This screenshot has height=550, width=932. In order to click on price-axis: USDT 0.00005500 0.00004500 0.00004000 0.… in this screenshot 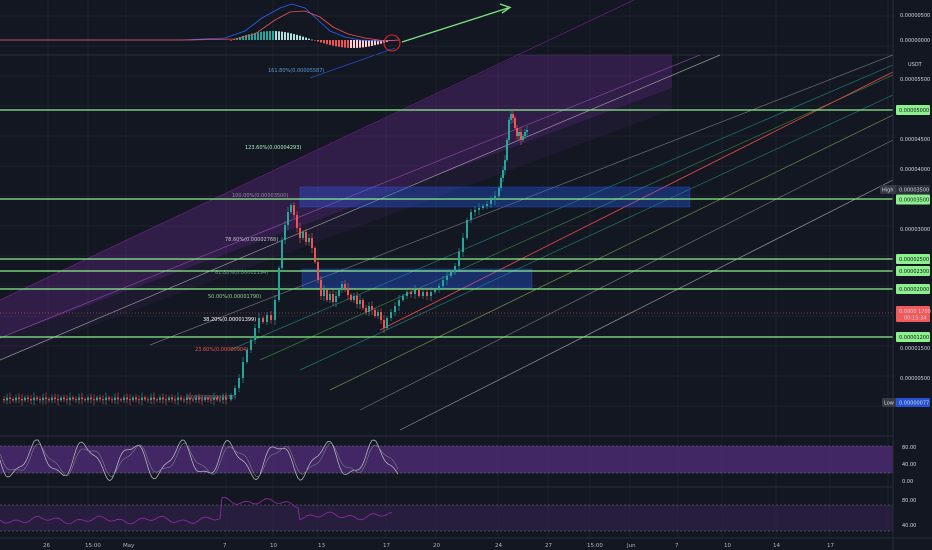, I will do `click(905, 234)`.